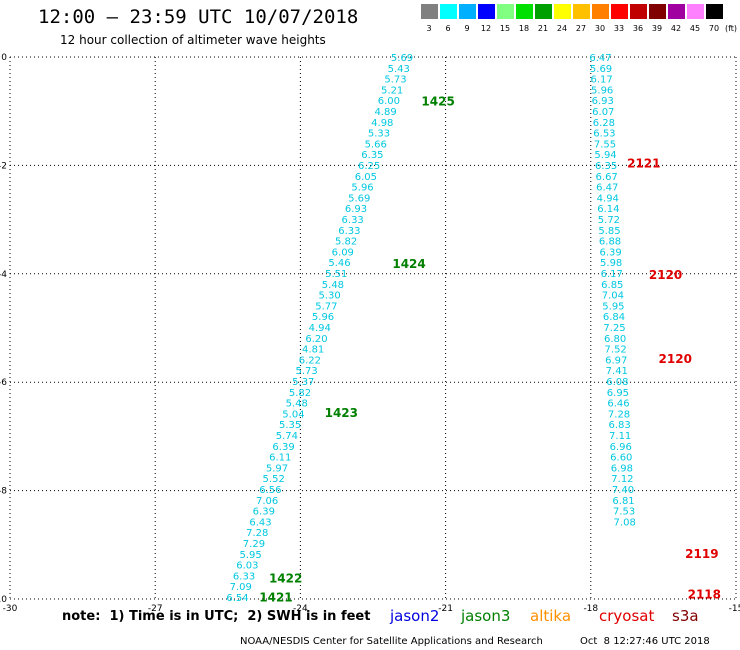 The width and height of the screenshot is (740, 650). Describe the element at coordinates (543, 28) in the screenshot. I see `legend-label: 21` at that location.